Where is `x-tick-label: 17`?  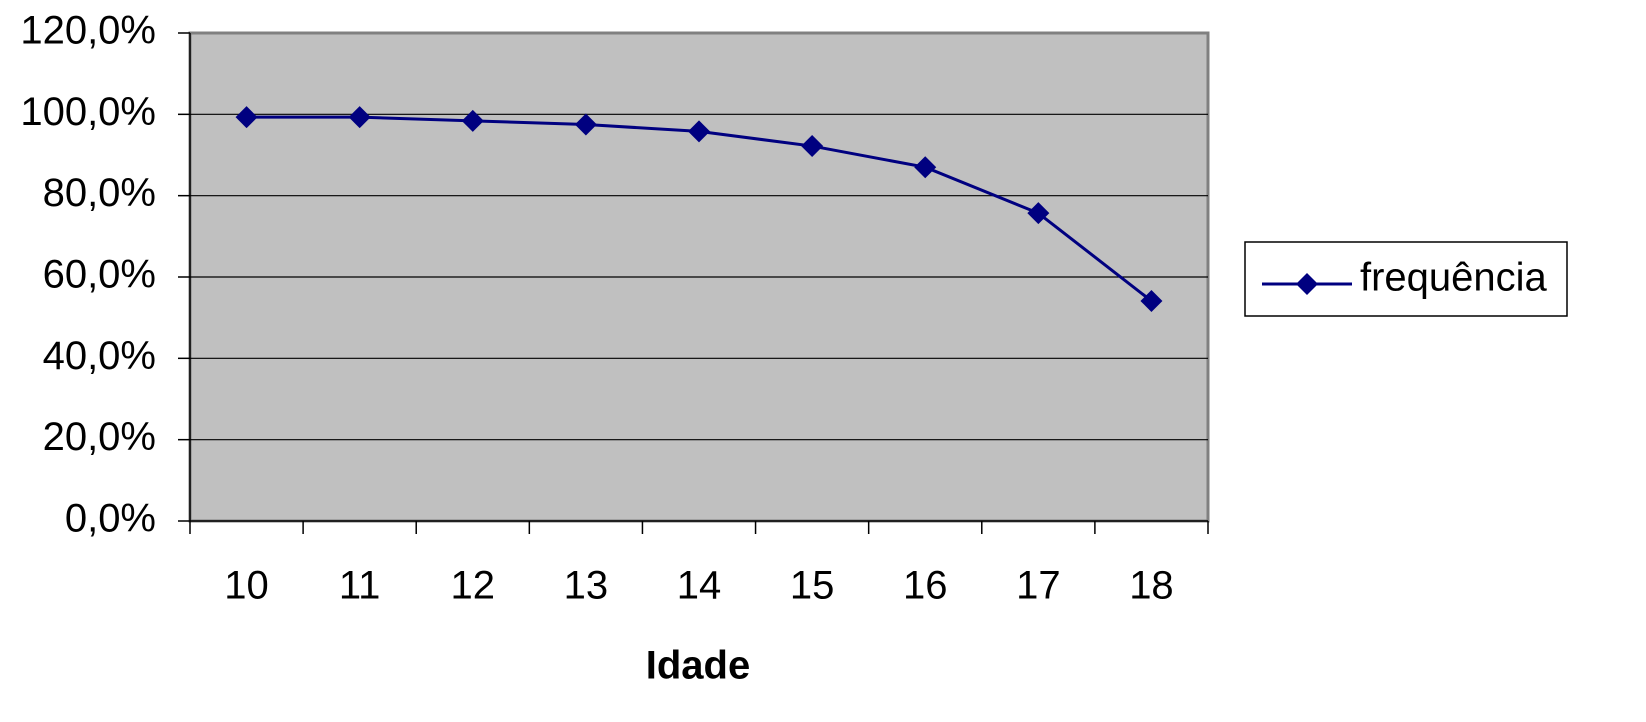 x-tick-label: 17 is located at coordinates (1038, 586).